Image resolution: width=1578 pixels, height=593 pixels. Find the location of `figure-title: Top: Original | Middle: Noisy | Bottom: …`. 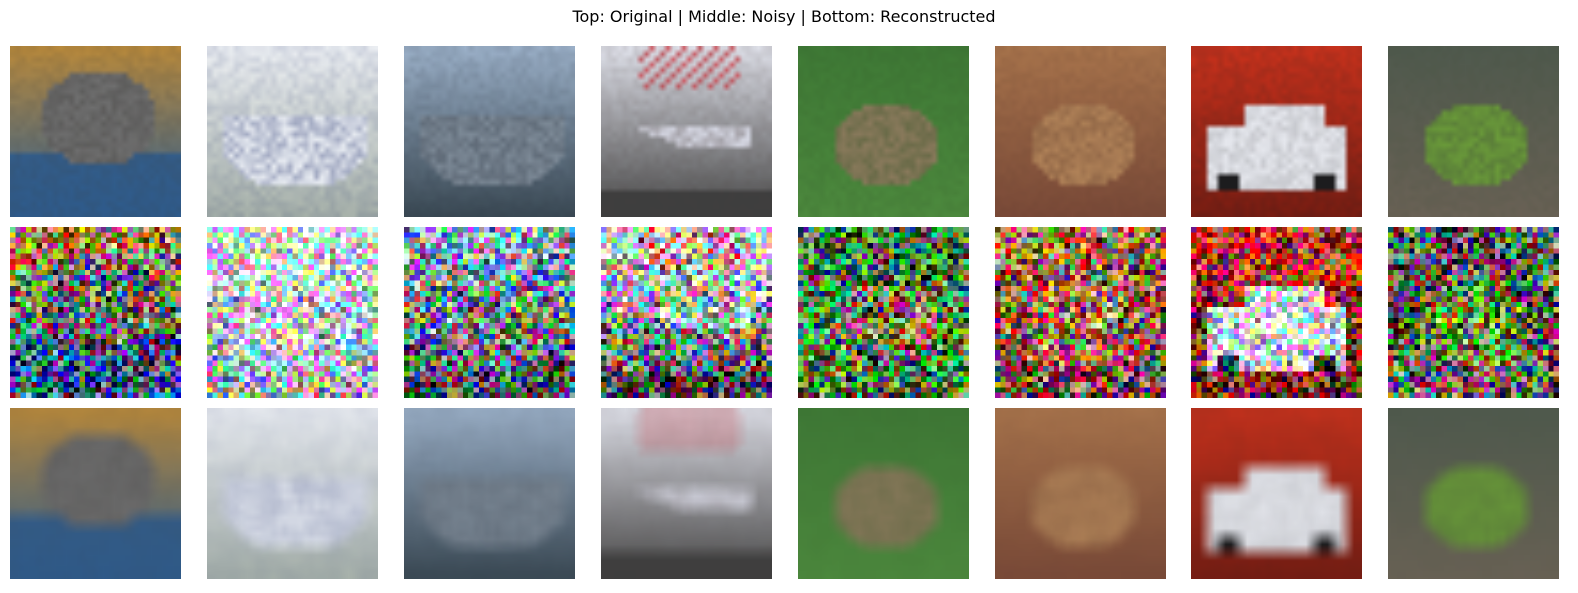

figure-title: Top: Original | Middle: Noisy | Bottom: … is located at coordinates (784, 16).